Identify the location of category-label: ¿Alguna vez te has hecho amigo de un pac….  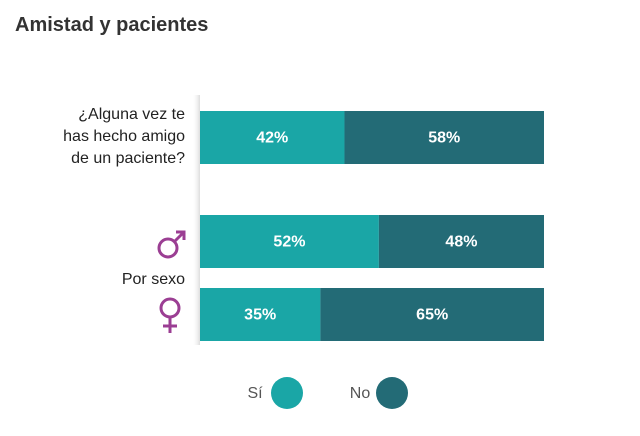
(124, 136).